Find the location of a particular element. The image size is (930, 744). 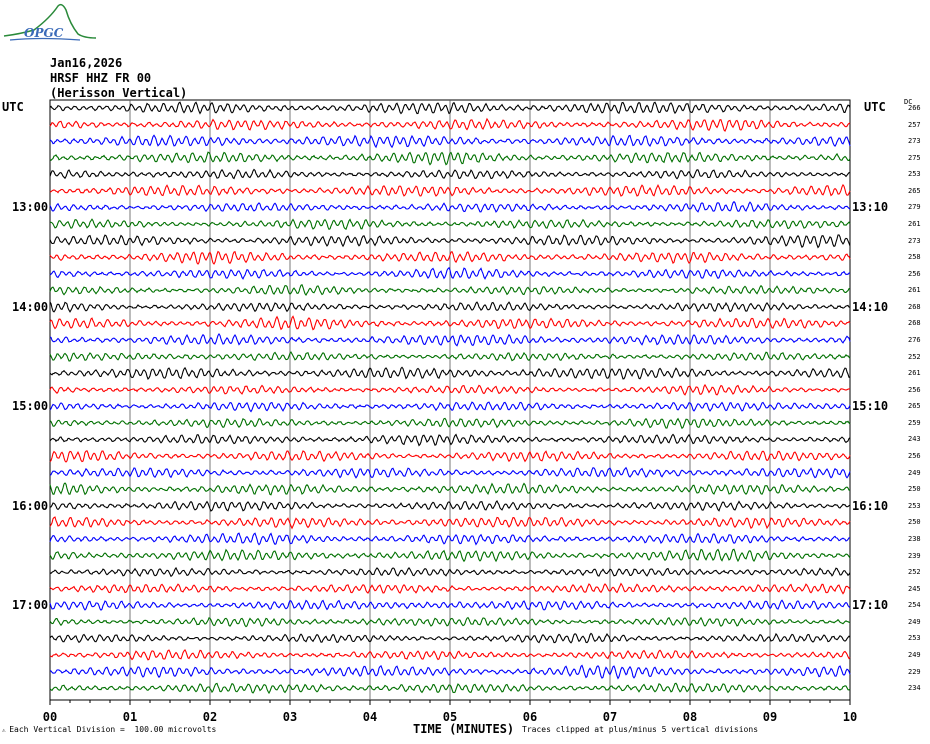

hour-label-left: 17:00 is located at coordinates (30, 605).